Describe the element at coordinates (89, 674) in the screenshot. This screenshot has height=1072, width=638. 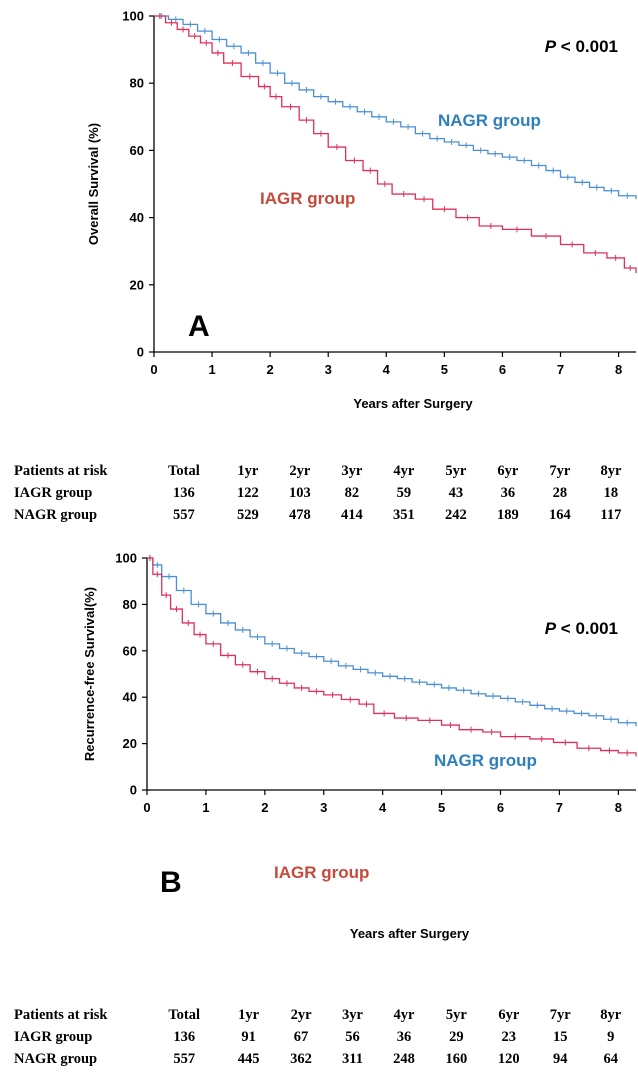
I see `y-axis-label: Recurrence-free Survival(%)` at that location.